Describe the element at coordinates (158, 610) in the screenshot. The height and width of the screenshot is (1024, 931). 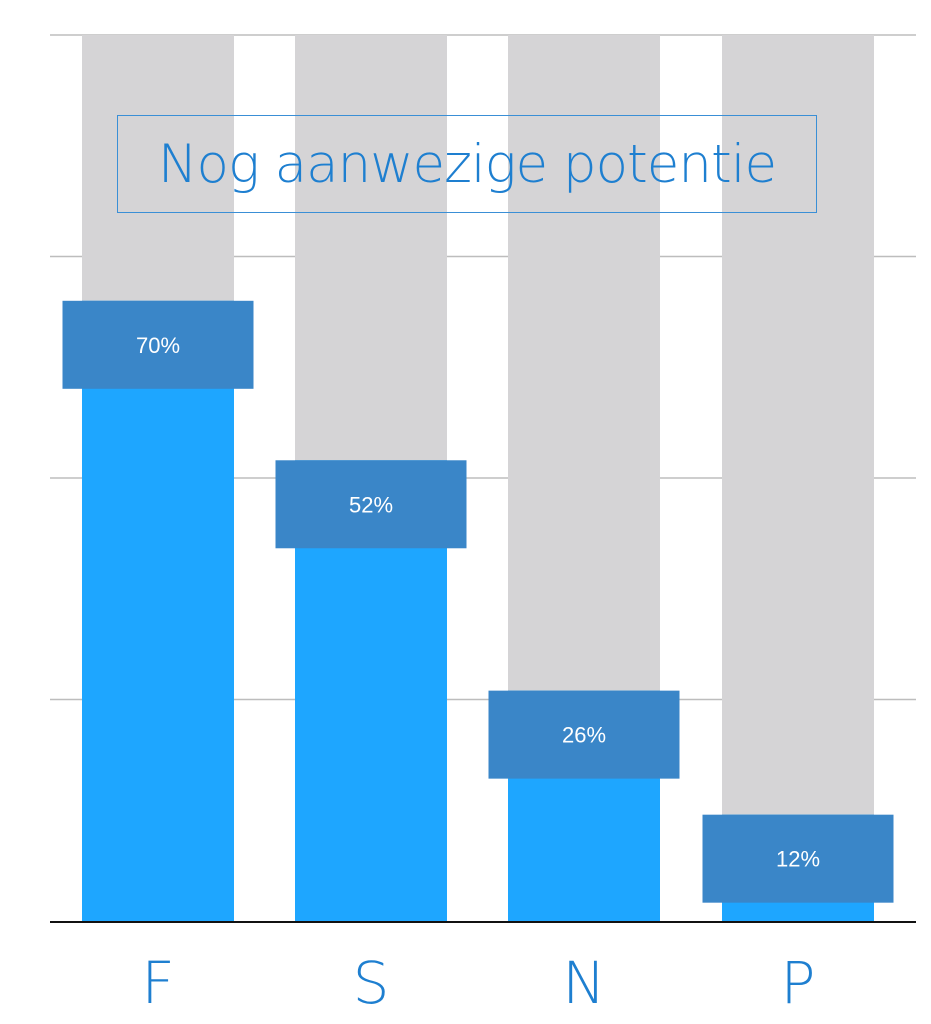
I see `bar` at that location.